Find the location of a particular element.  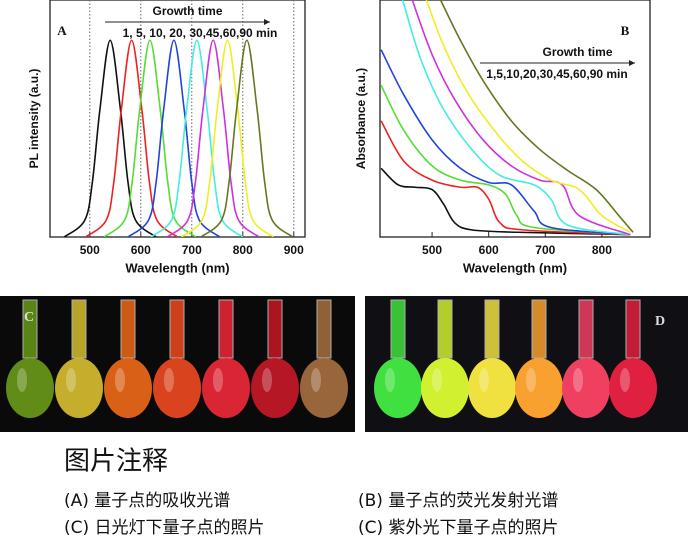

caption-title: 图片注释 is located at coordinates (116, 462).